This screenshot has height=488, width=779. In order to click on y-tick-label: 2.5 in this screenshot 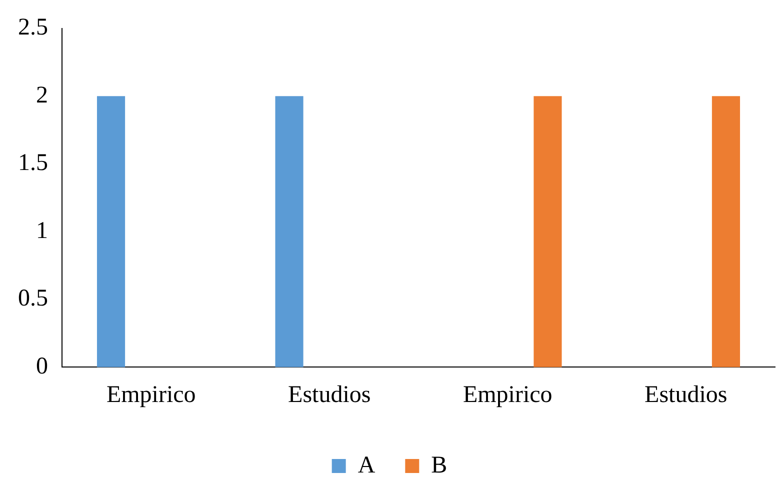, I will do `click(33, 27)`.